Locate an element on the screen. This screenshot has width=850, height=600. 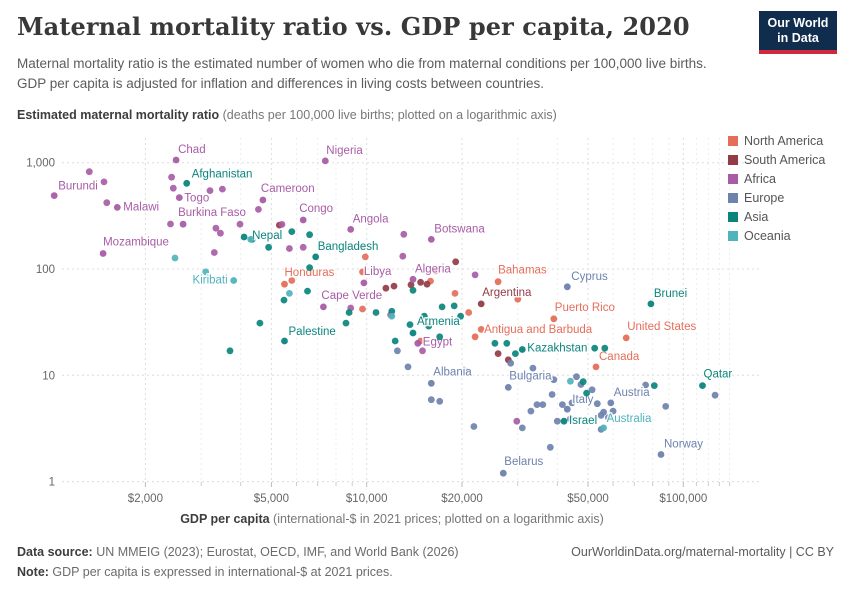
data-point-honduras is located at coordinates (284, 284).